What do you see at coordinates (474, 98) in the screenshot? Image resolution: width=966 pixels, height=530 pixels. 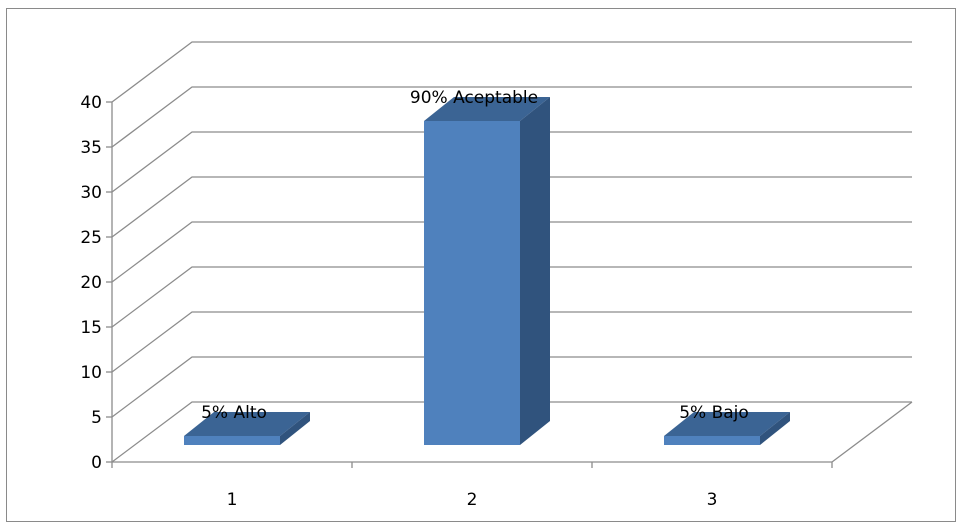 I see `data-label: 90% Aceptable` at bounding box center [474, 98].